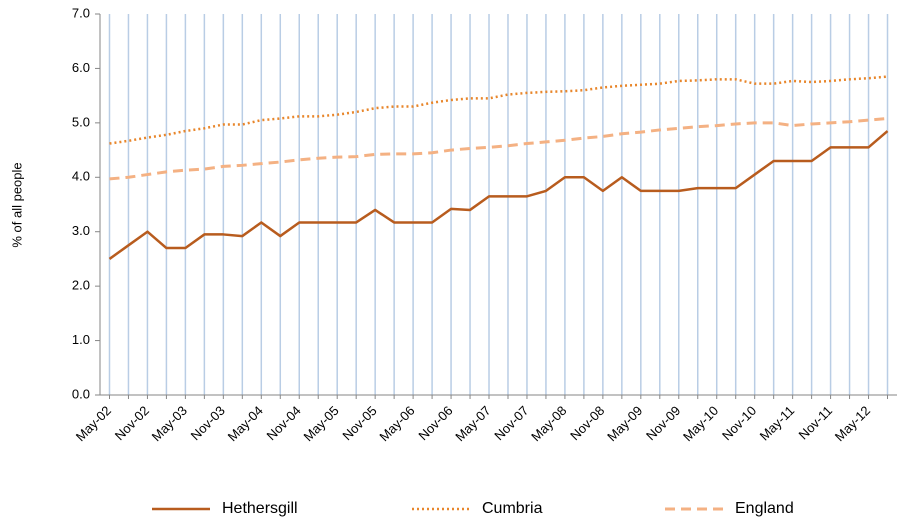 Image resolution: width=903 pixels, height=526 pixels. Describe the element at coordinates (93, 423) in the screenshot. I see `x-tick-label: May-02` at that location.